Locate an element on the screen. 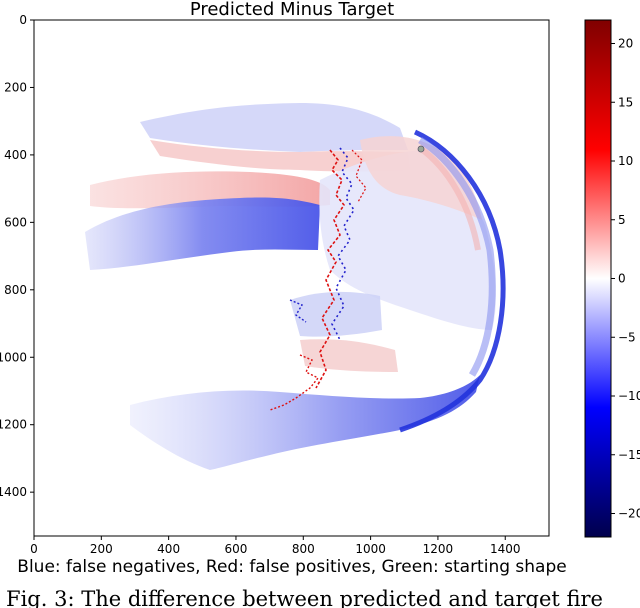 Image resolution: width=640 pixels, height=608 pixels. colorbar-tick-label: 5 is located at coordinates (622, 220).